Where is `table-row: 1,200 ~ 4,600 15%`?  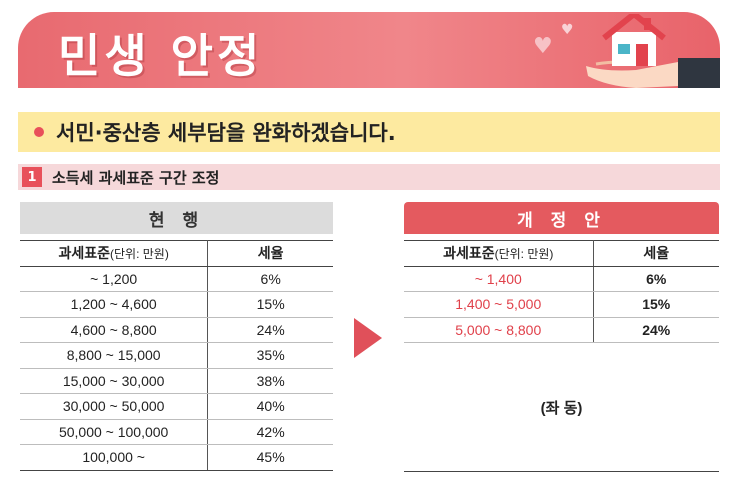 table-row: 1,200 ~ 4,600 15% is located at coordinates (176, 304).